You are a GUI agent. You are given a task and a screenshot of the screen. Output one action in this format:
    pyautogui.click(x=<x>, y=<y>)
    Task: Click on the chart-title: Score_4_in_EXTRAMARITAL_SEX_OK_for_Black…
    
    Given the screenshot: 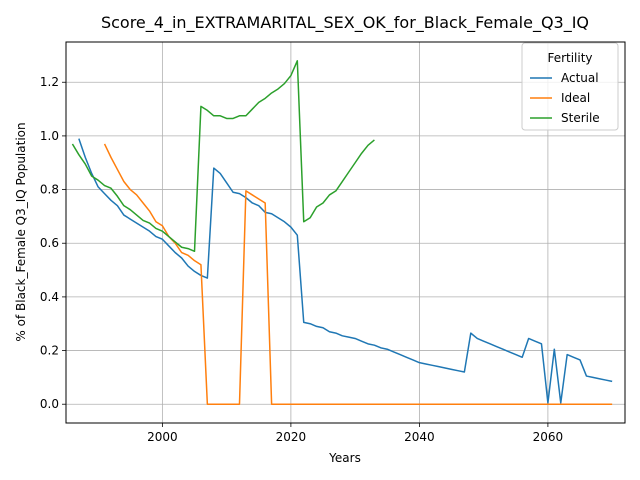 What is the action you would take?
    pyautogui.click(x=345, y=23)
    